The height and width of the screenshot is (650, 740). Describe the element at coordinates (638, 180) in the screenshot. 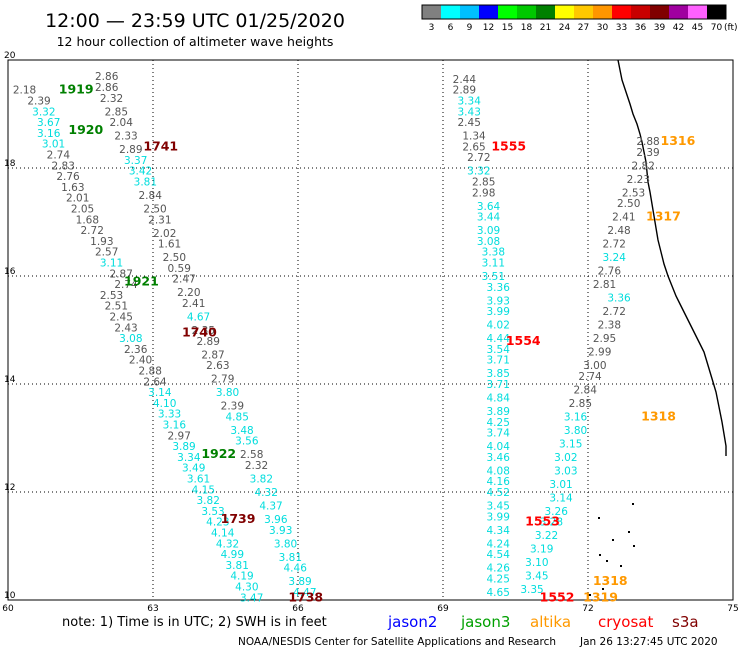

I see `wave-value-altika: 2.23` at that location.